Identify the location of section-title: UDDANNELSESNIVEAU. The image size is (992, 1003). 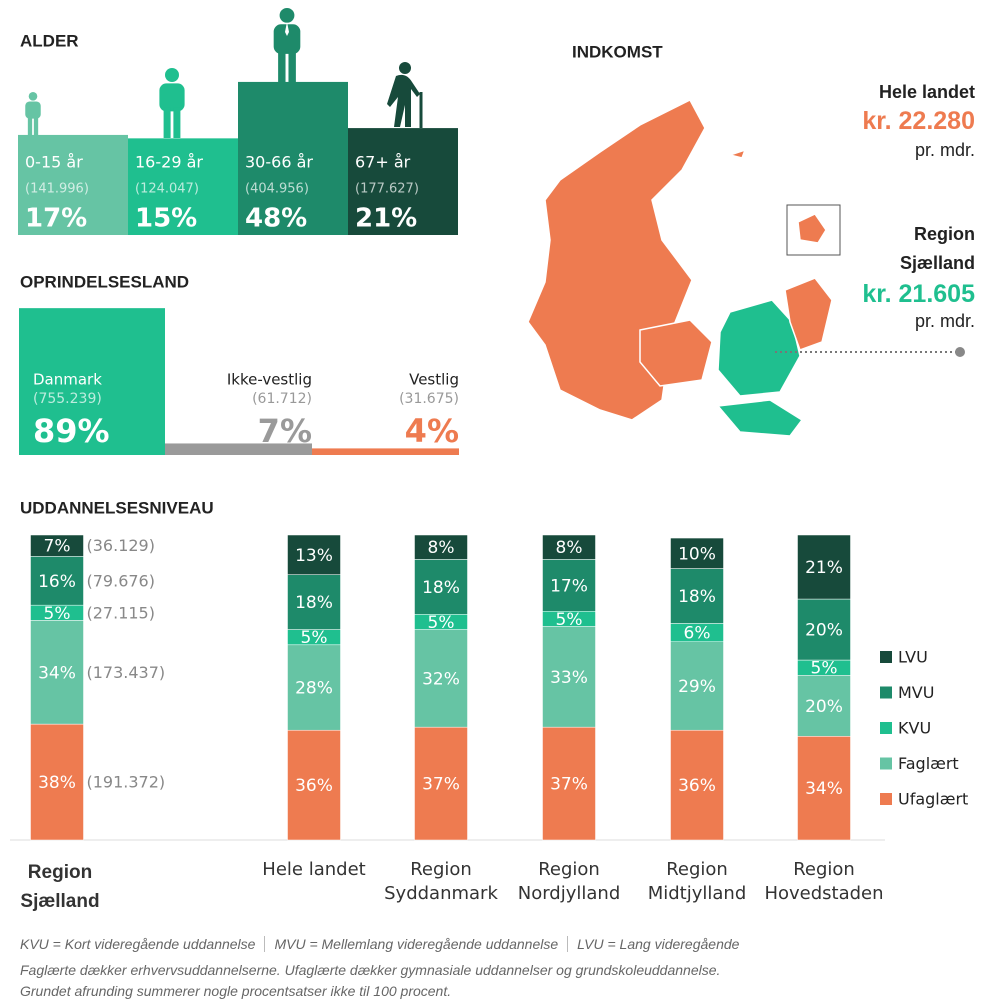
(117, 507).